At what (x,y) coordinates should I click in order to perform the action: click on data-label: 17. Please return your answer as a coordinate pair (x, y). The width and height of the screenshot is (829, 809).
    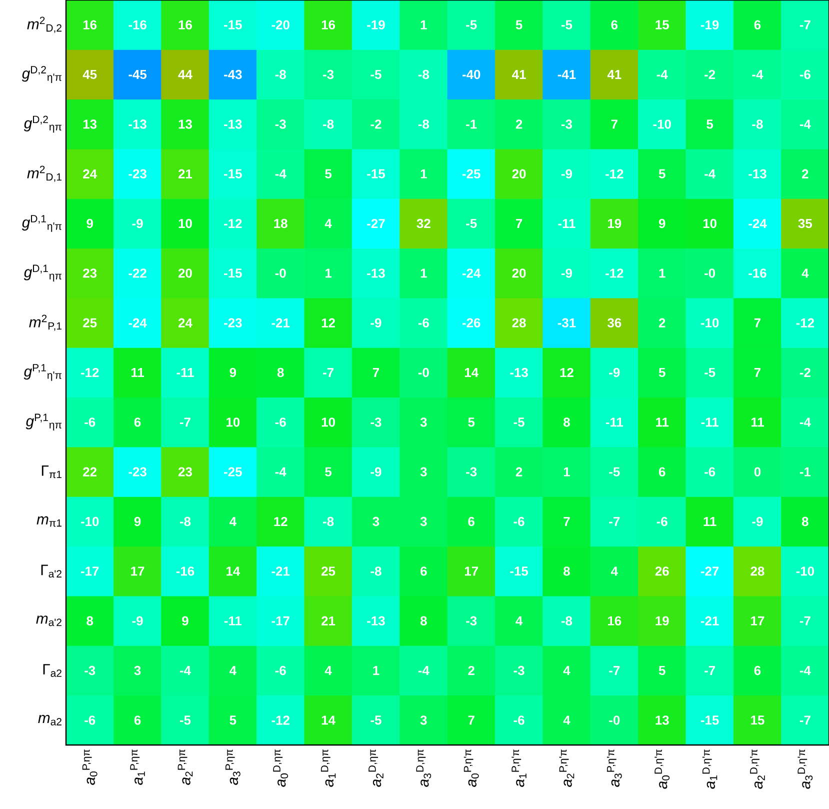
    Looking at the image, I should click on (757, 621).